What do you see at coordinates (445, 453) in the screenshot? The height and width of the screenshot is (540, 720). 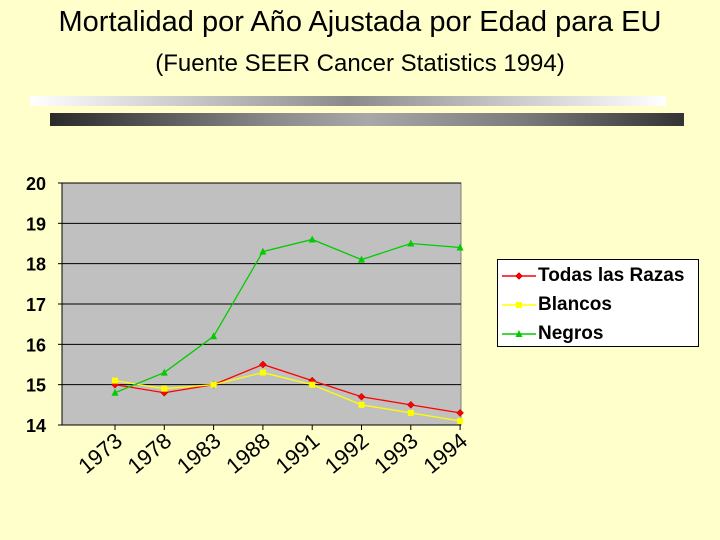 I see `x-tick-label: 1994` at bounding box center [445, 453].